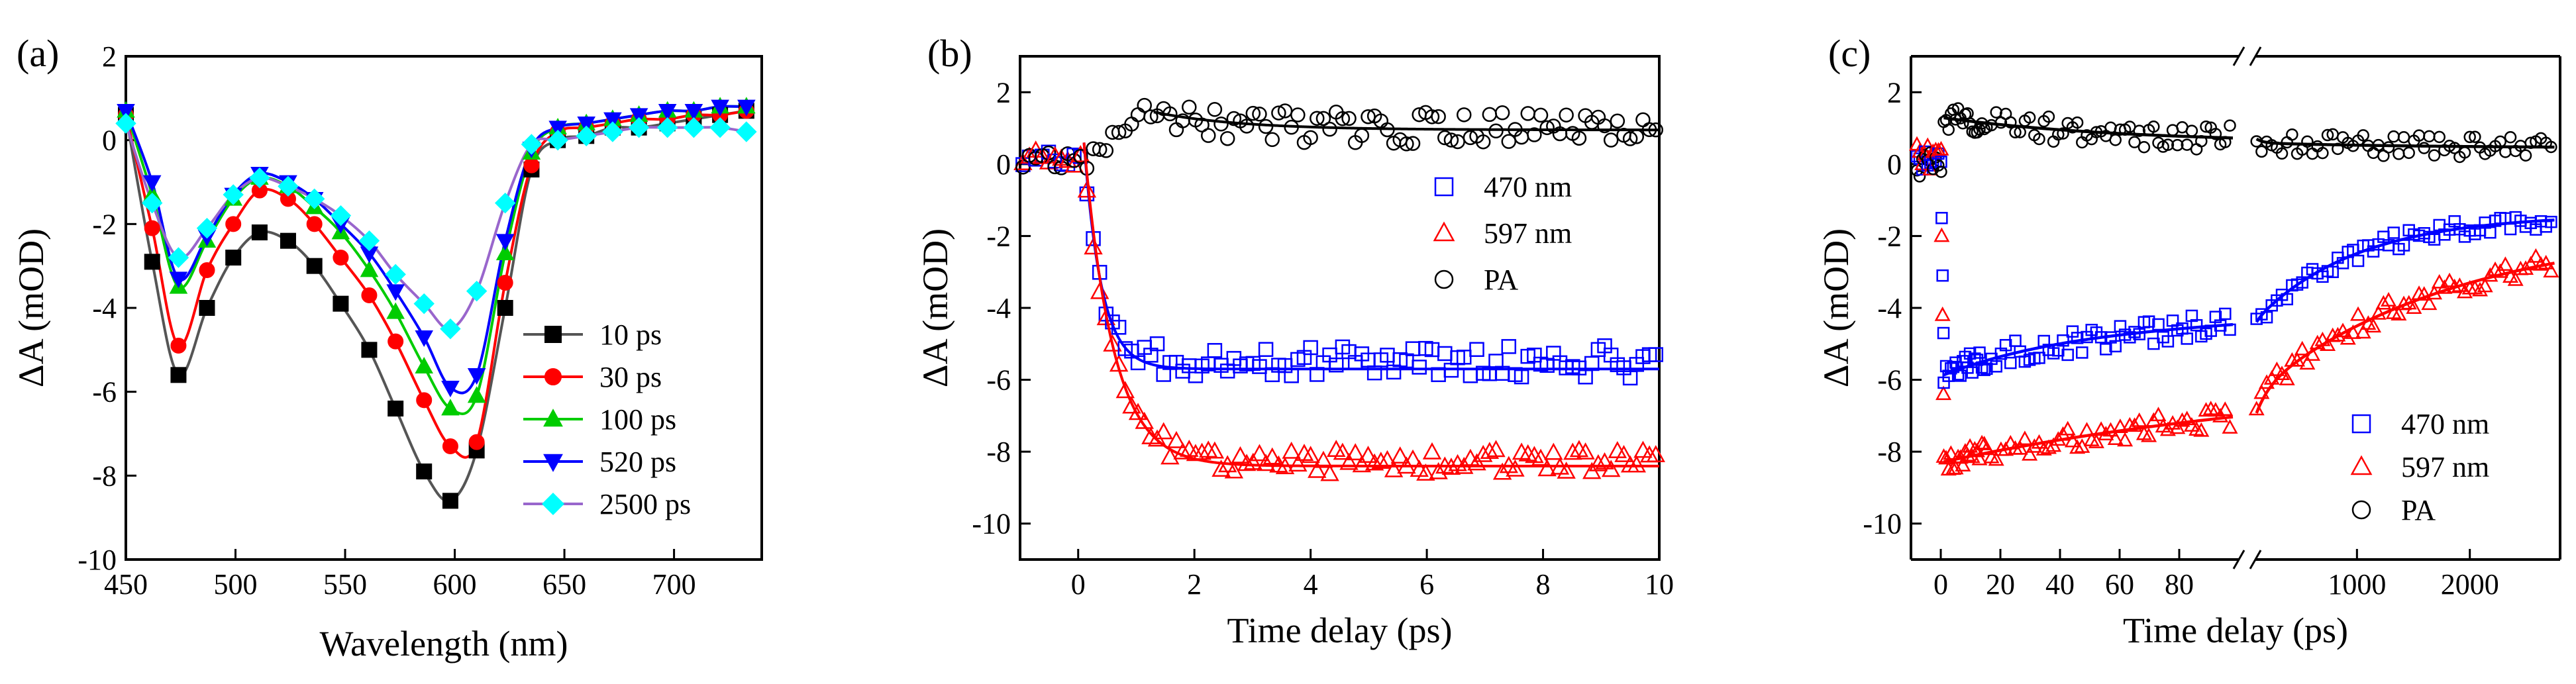  What do you see at coordinates (998, 308) in the screenshot?
I see `y-tick-label: -4` at bounding box center [998, 308].